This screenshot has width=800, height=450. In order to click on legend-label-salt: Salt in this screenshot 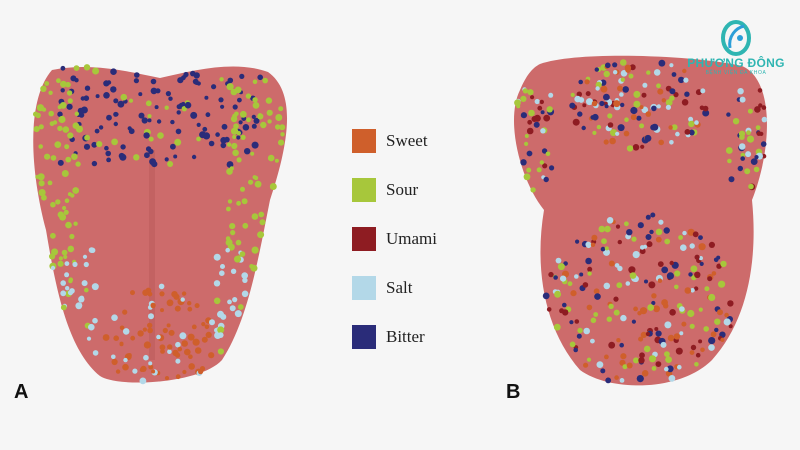, I will do `click(399, 287)`.